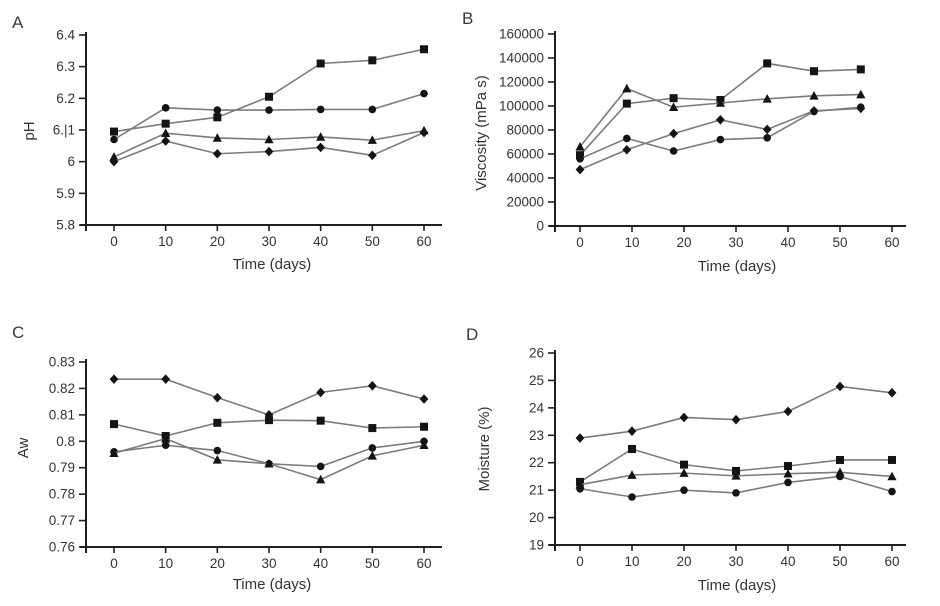 This screenshot has width=940, height=606. I want to click on y-axis-label: Viscosity (mPa s), so click(481, 133).